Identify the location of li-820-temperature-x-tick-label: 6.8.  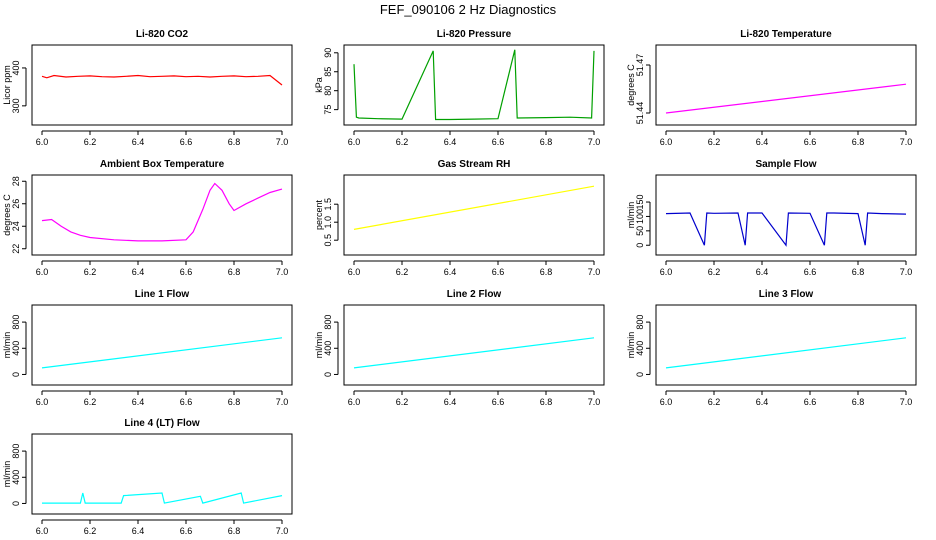
(858, 142).